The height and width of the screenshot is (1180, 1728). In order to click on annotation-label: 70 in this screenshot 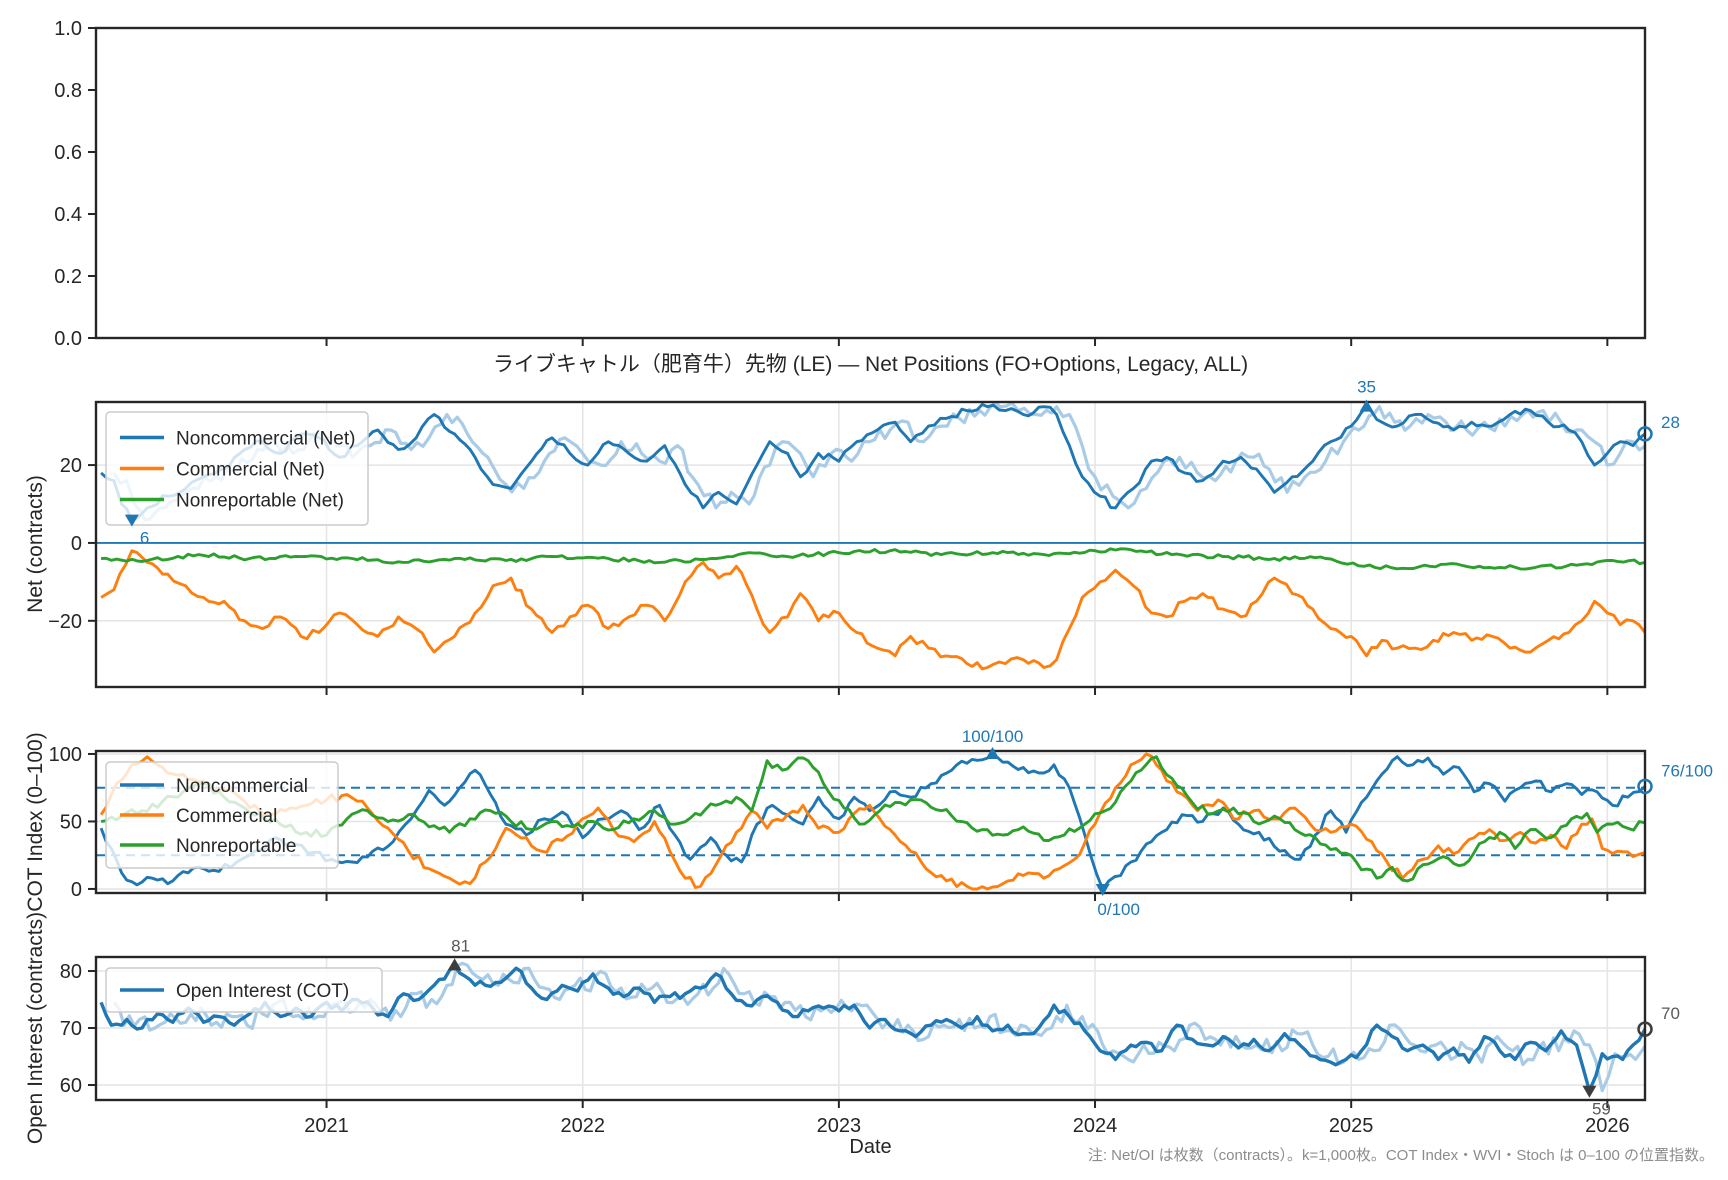, I will do `click(1670, 1013)`.